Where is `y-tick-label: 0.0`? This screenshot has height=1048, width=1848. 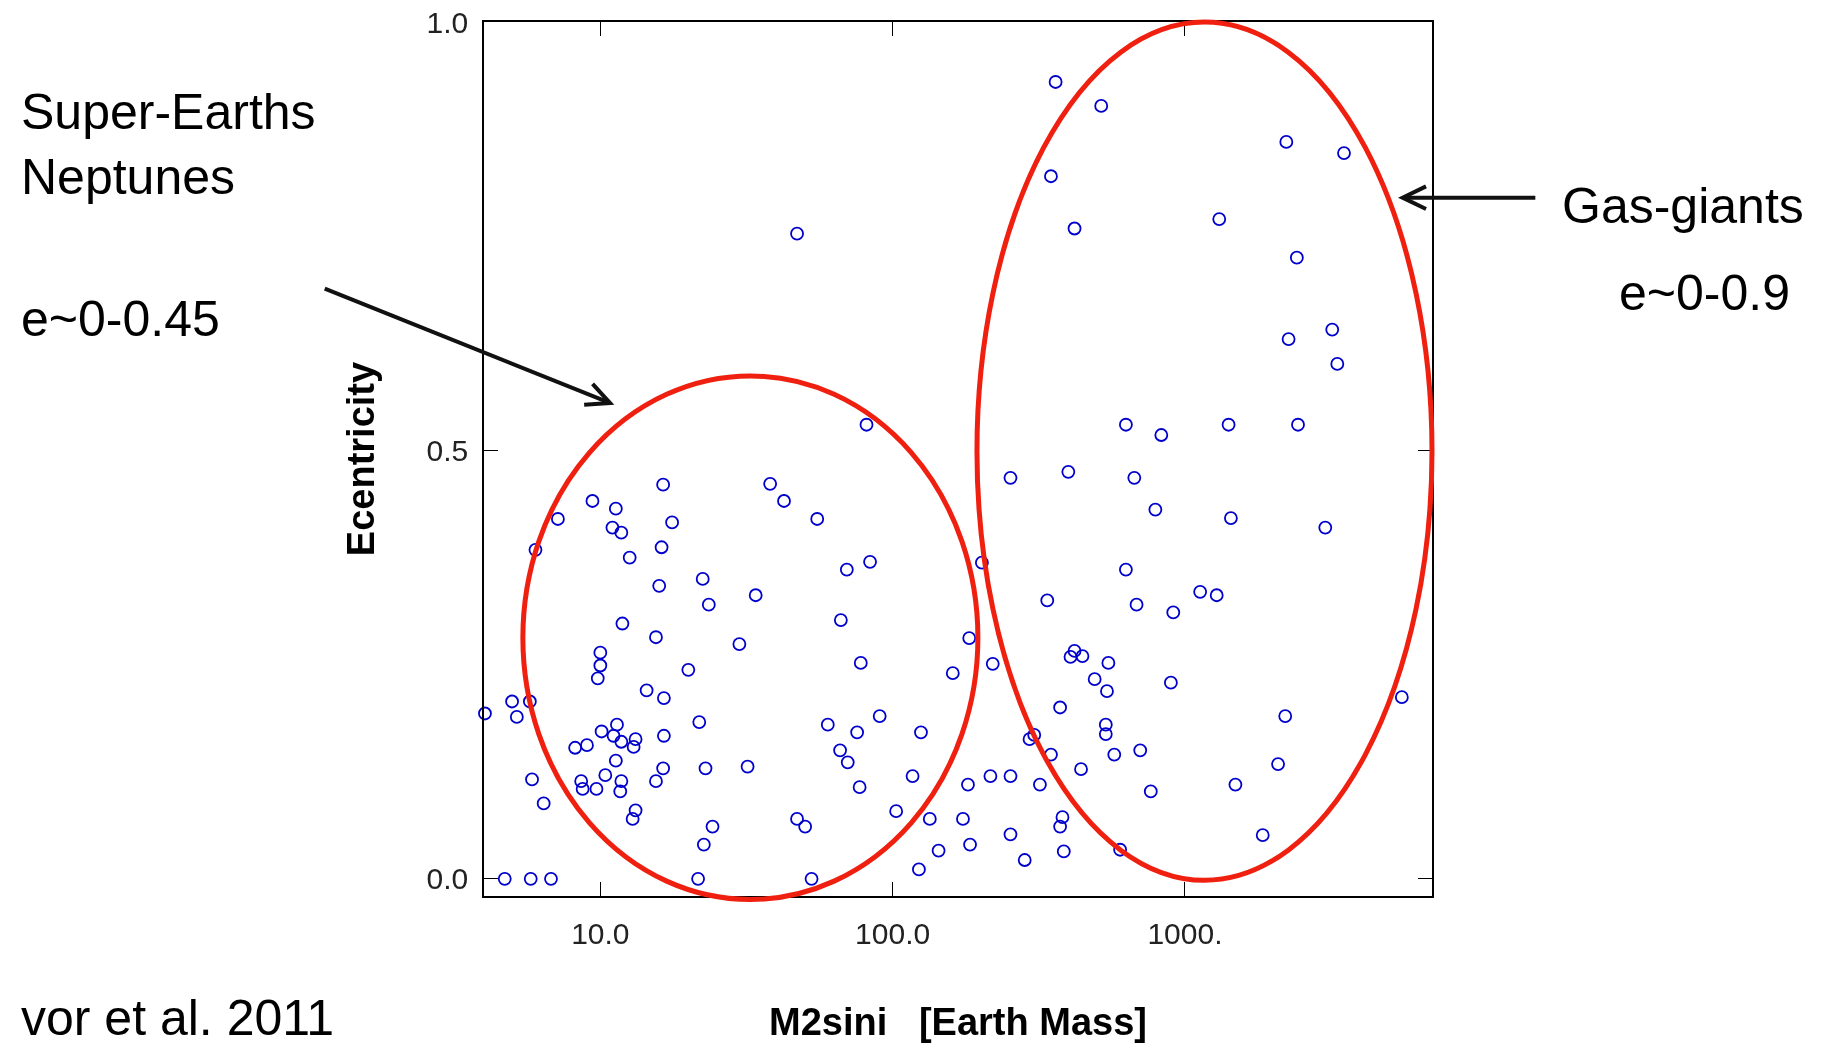 y-tick-label: 0.0 is located at coordinates (447, 879).